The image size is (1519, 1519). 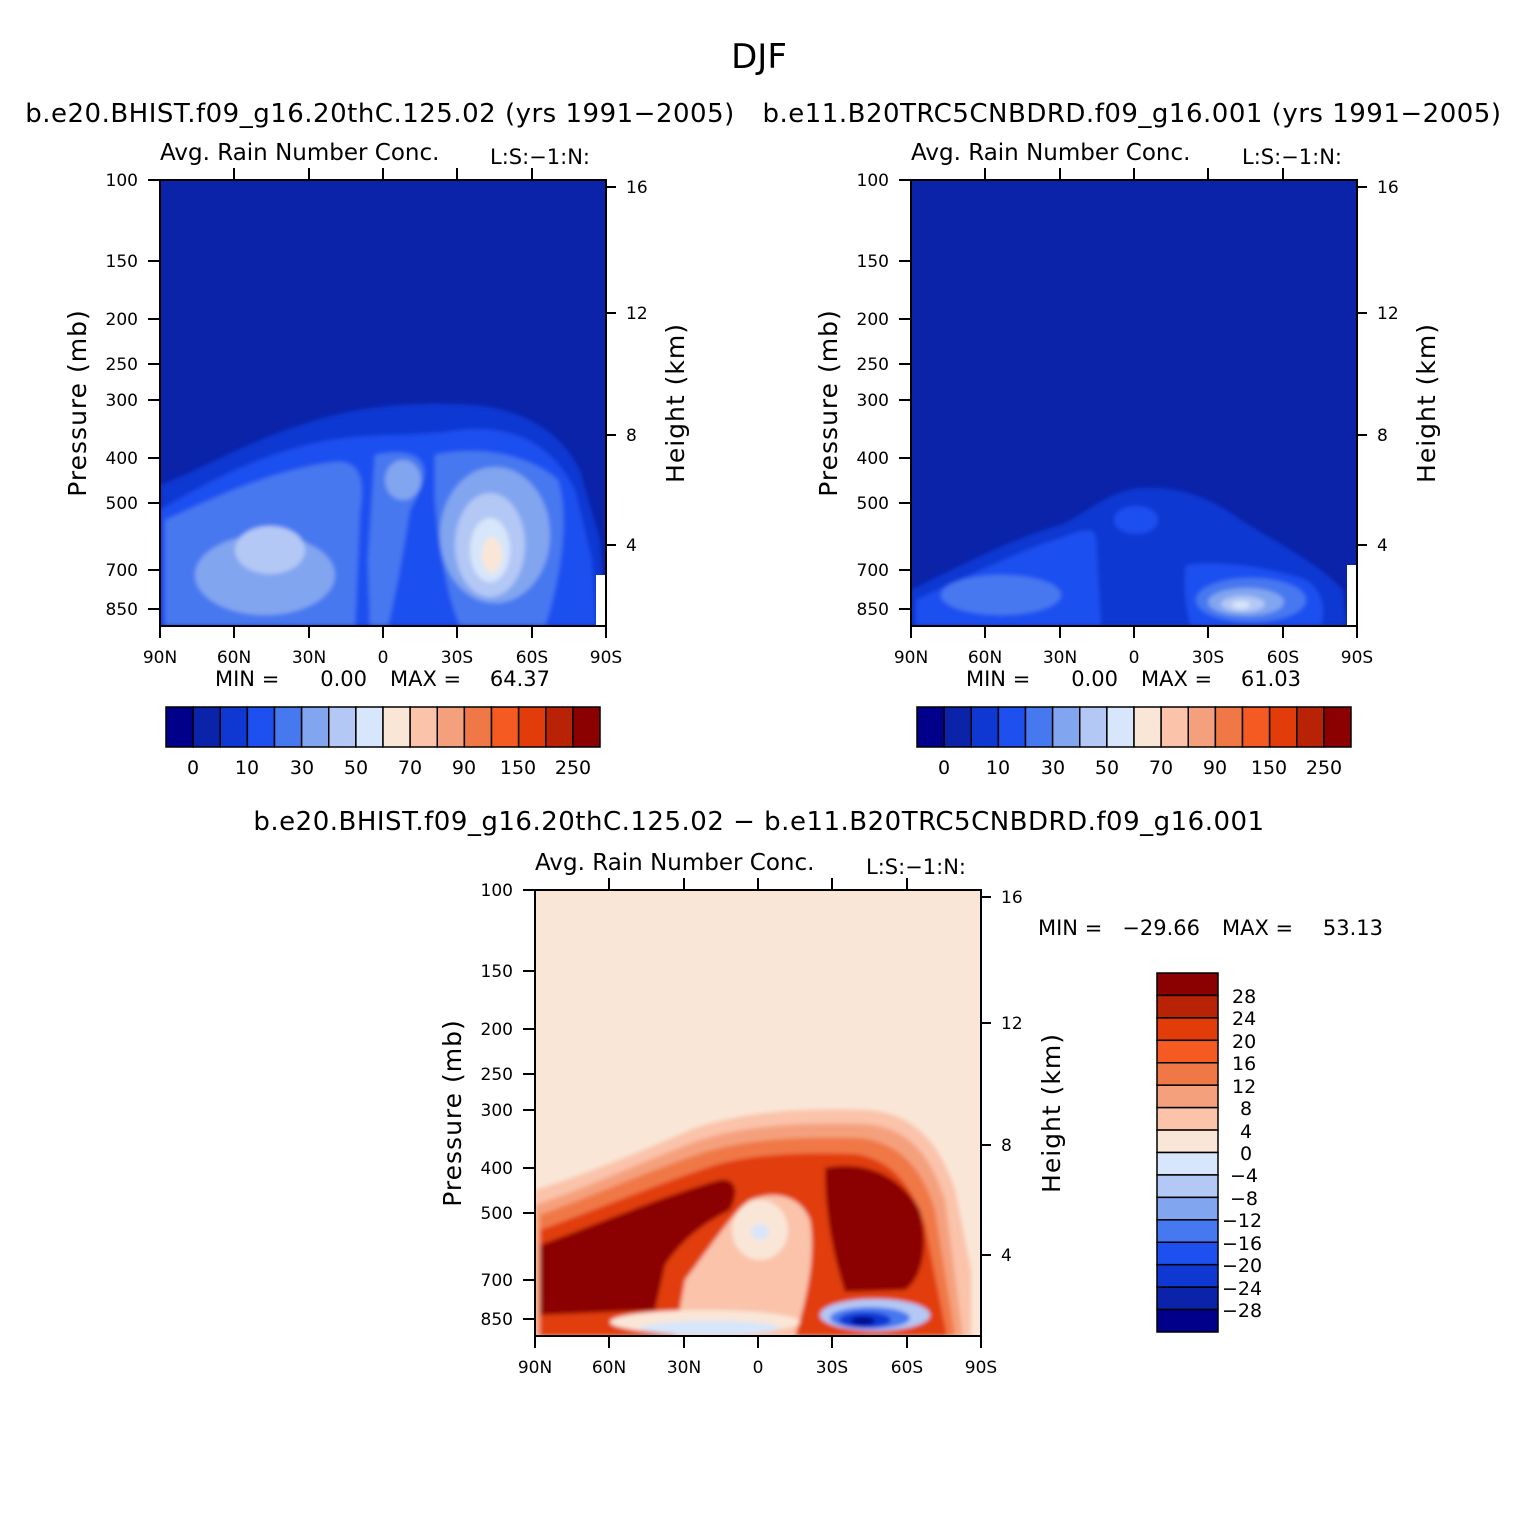 I want to click on panel-2-y-tick-labels: 100 150 200 250 300 400 500 700 850, so click(x=873, y=395).